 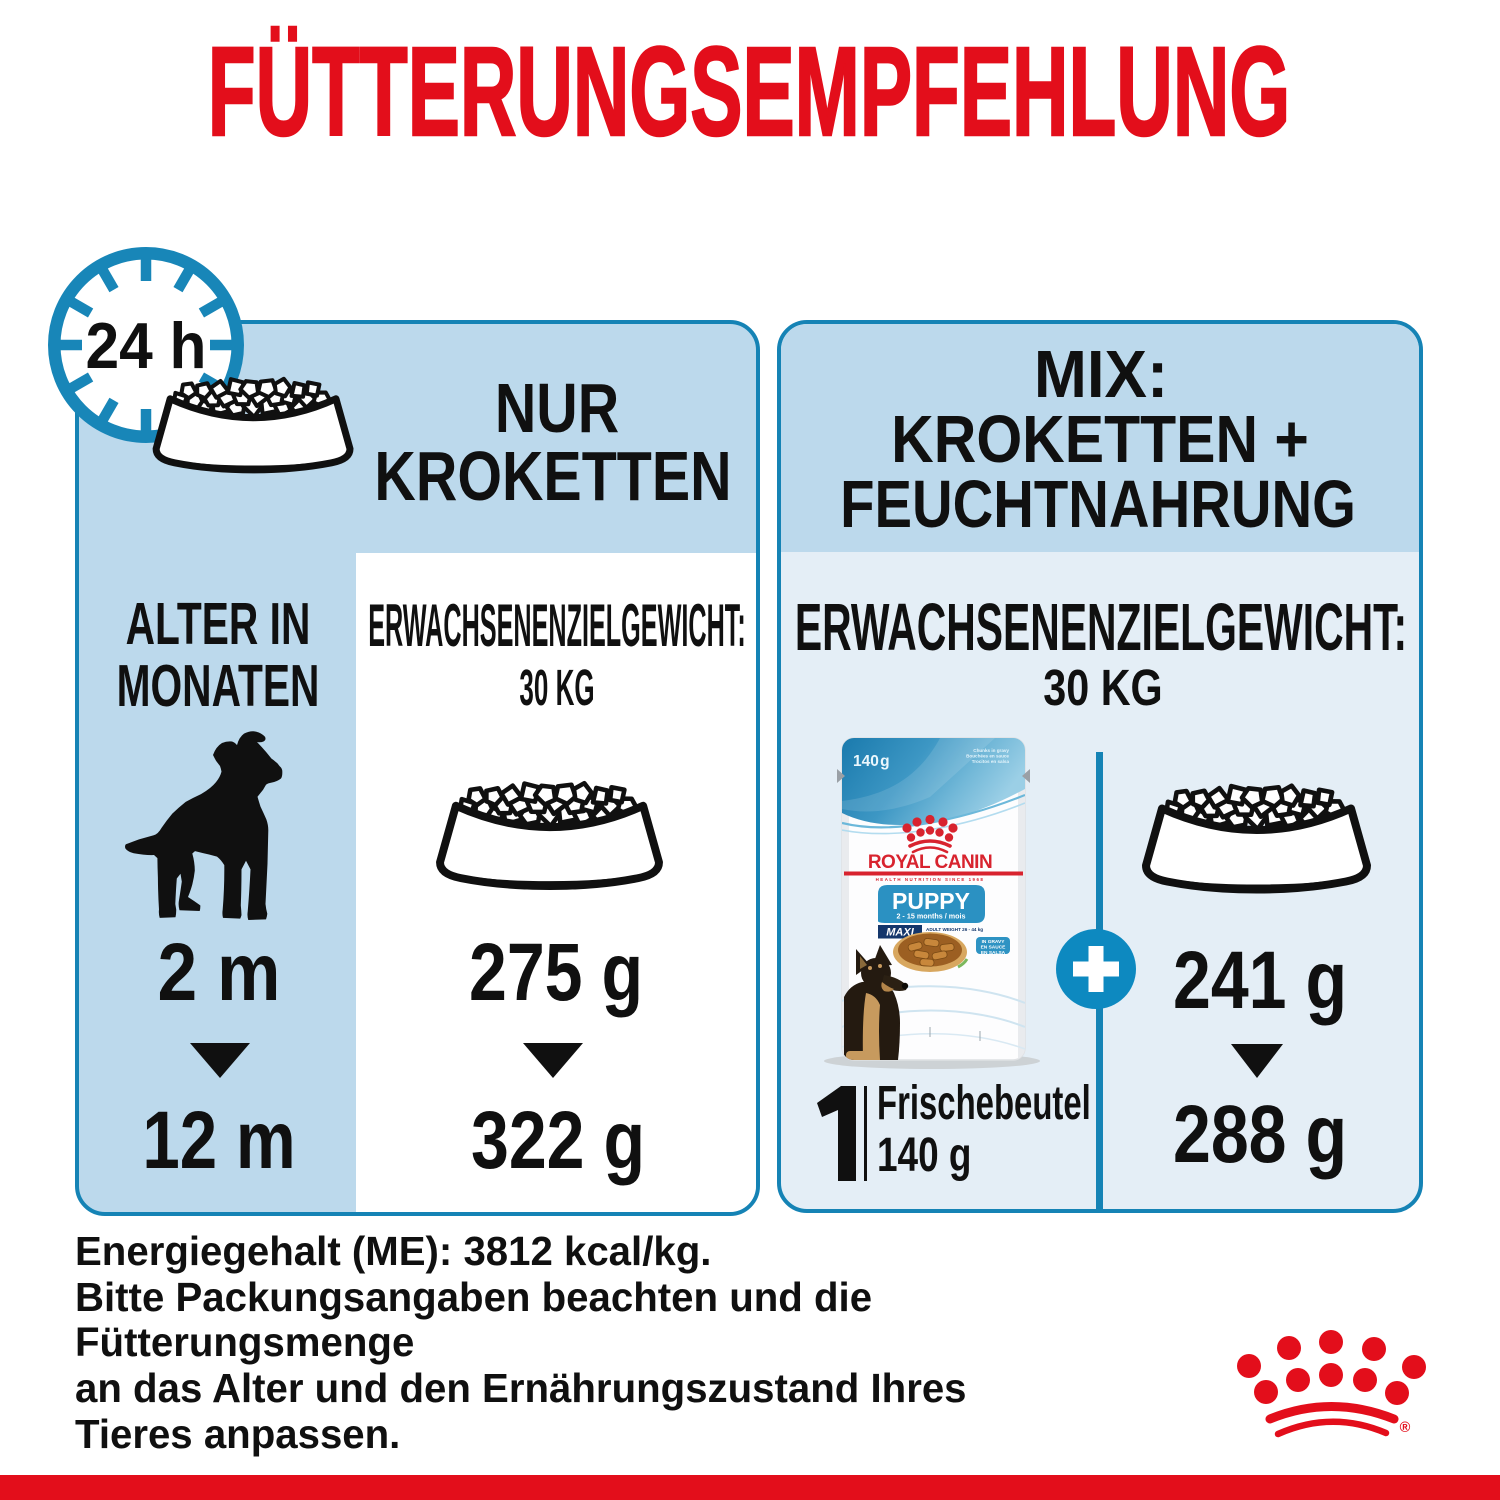 I want to click on svg-text: Trocitos en salsa, so click(x=991, y=761).